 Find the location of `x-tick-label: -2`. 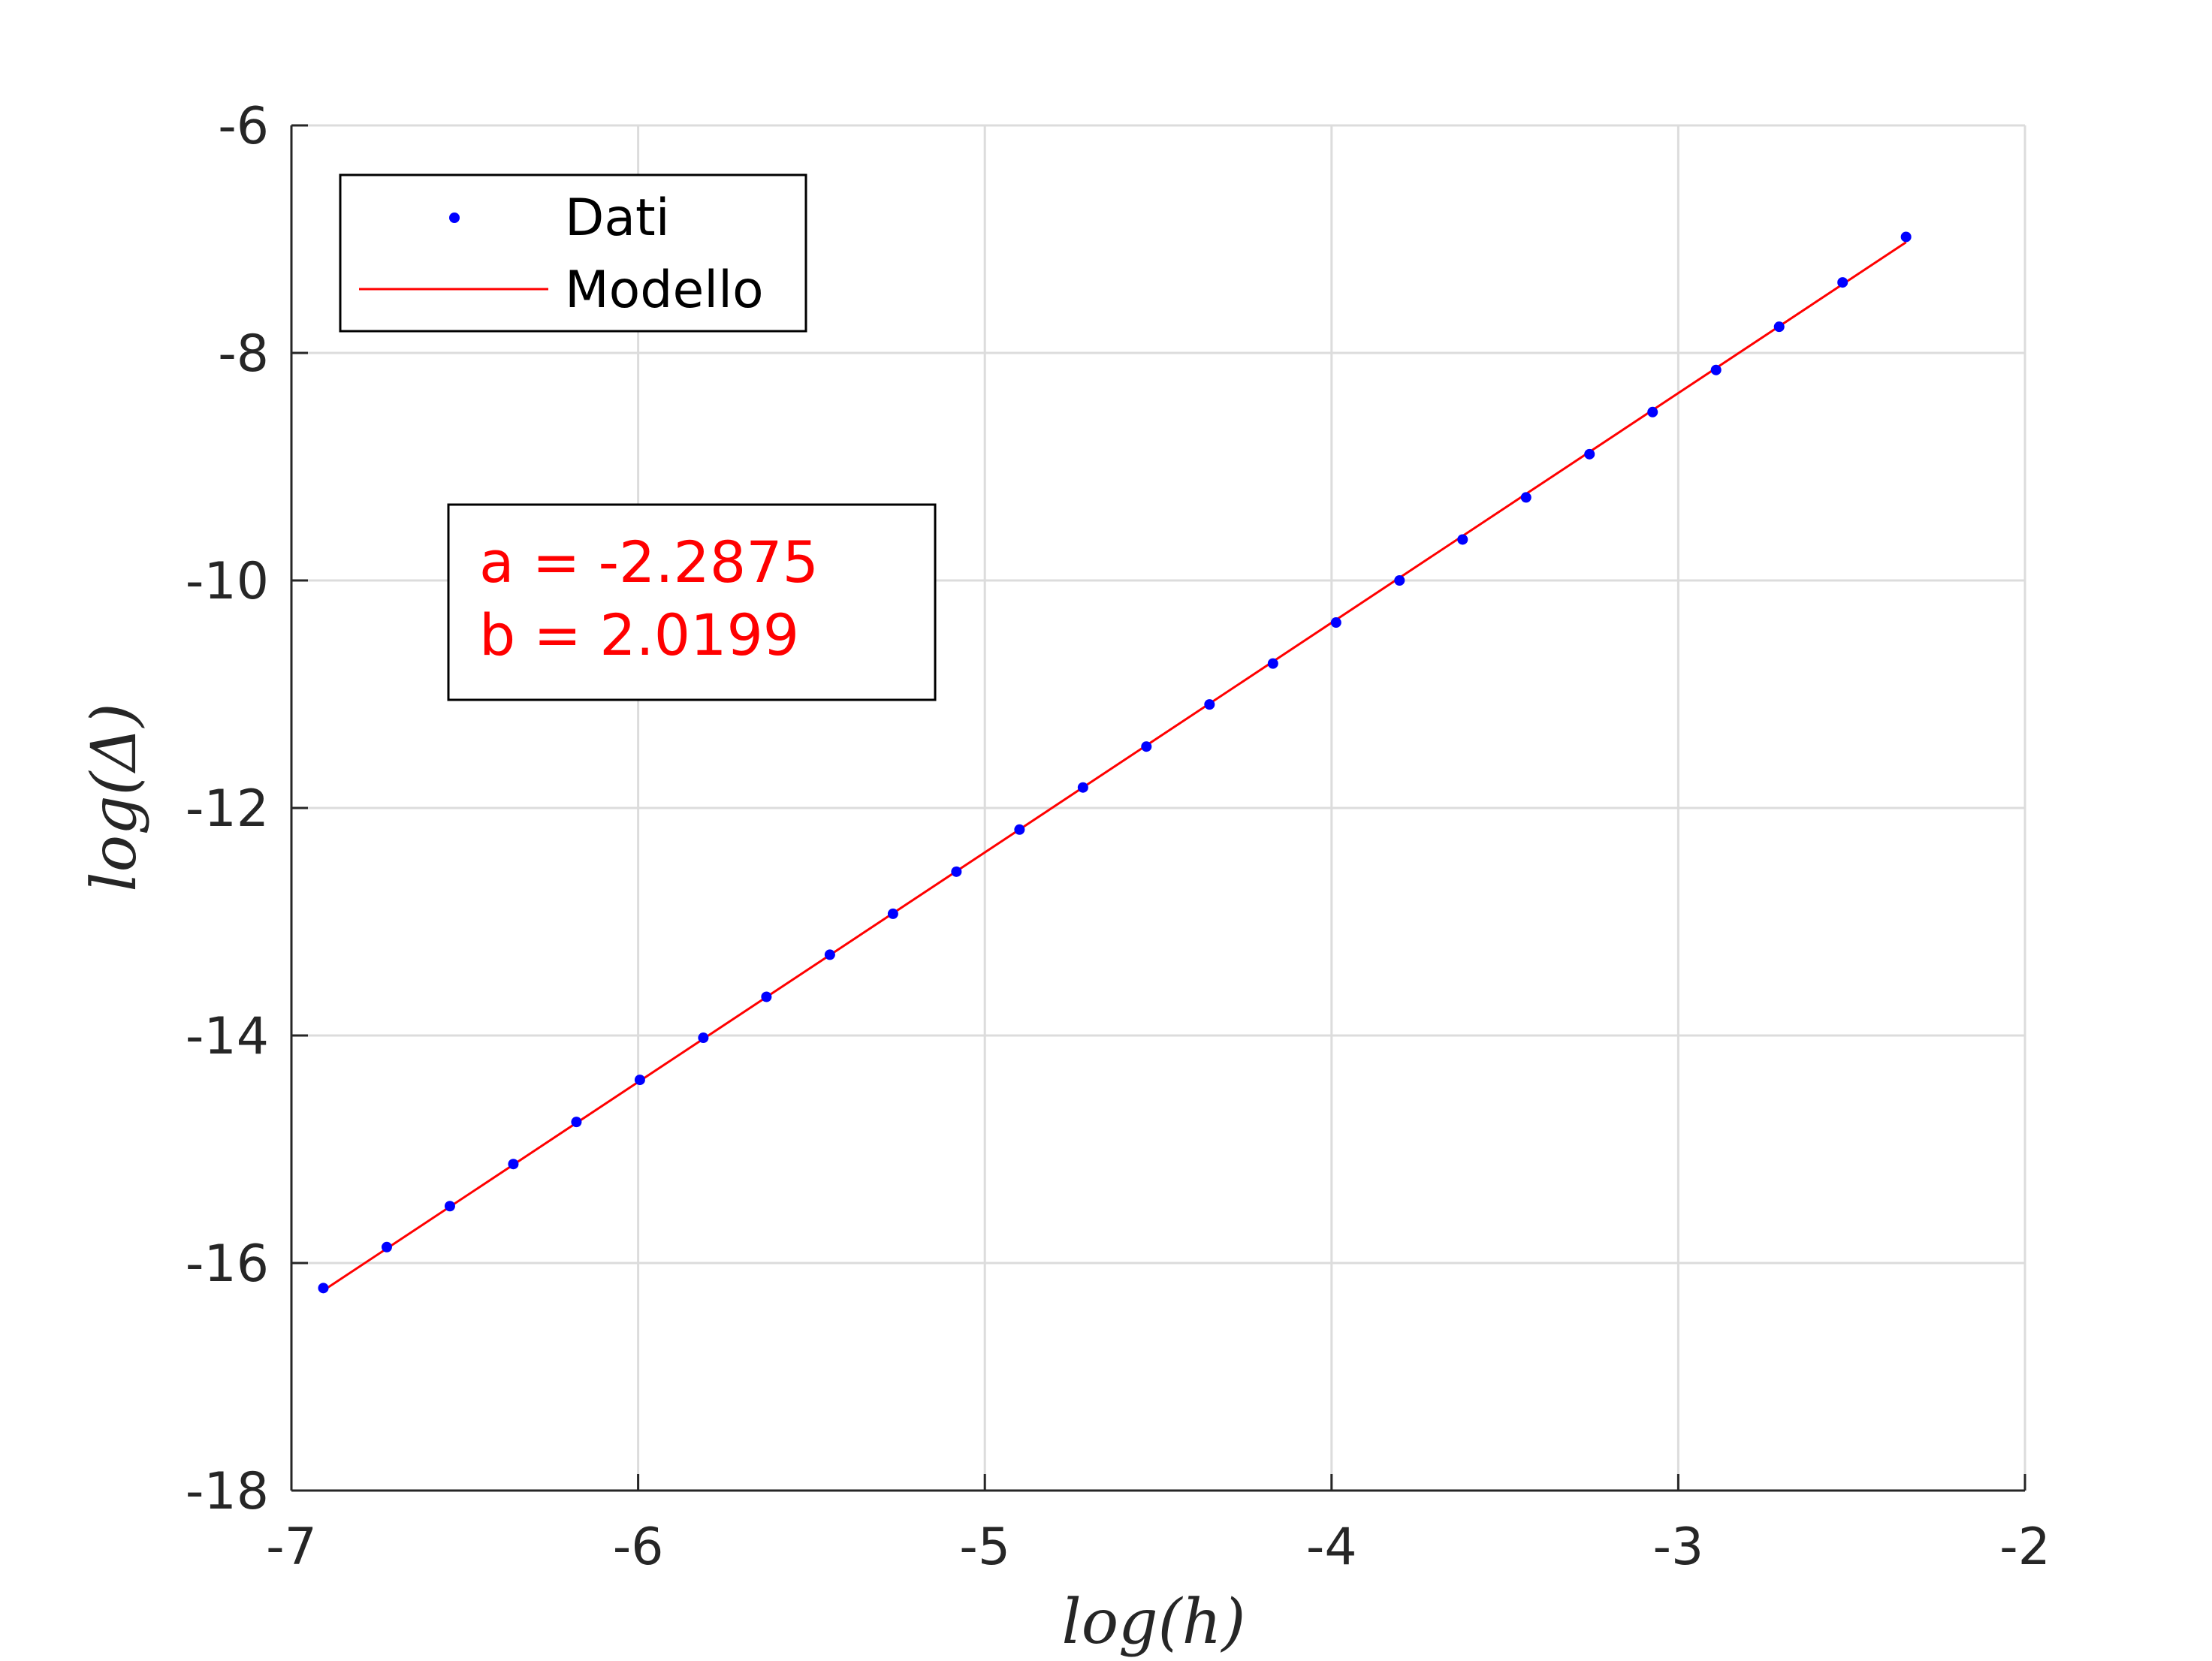

x-tick-label: -2 is located at coordinates (2025, 1548).